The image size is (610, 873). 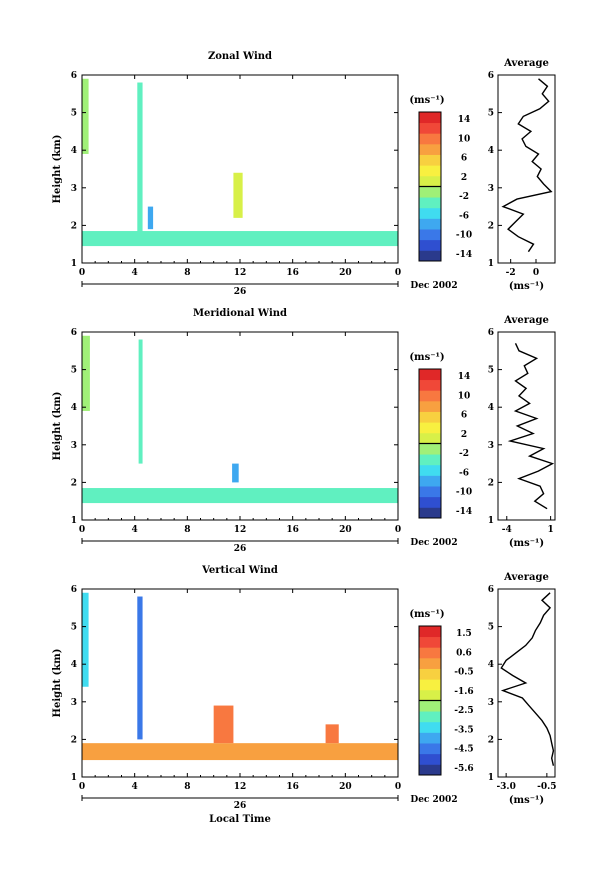 What do you see at coordinates (491, 778) in the screenshot?
I see `average-y-tick-label: 1` at bounding box center [491, 778].